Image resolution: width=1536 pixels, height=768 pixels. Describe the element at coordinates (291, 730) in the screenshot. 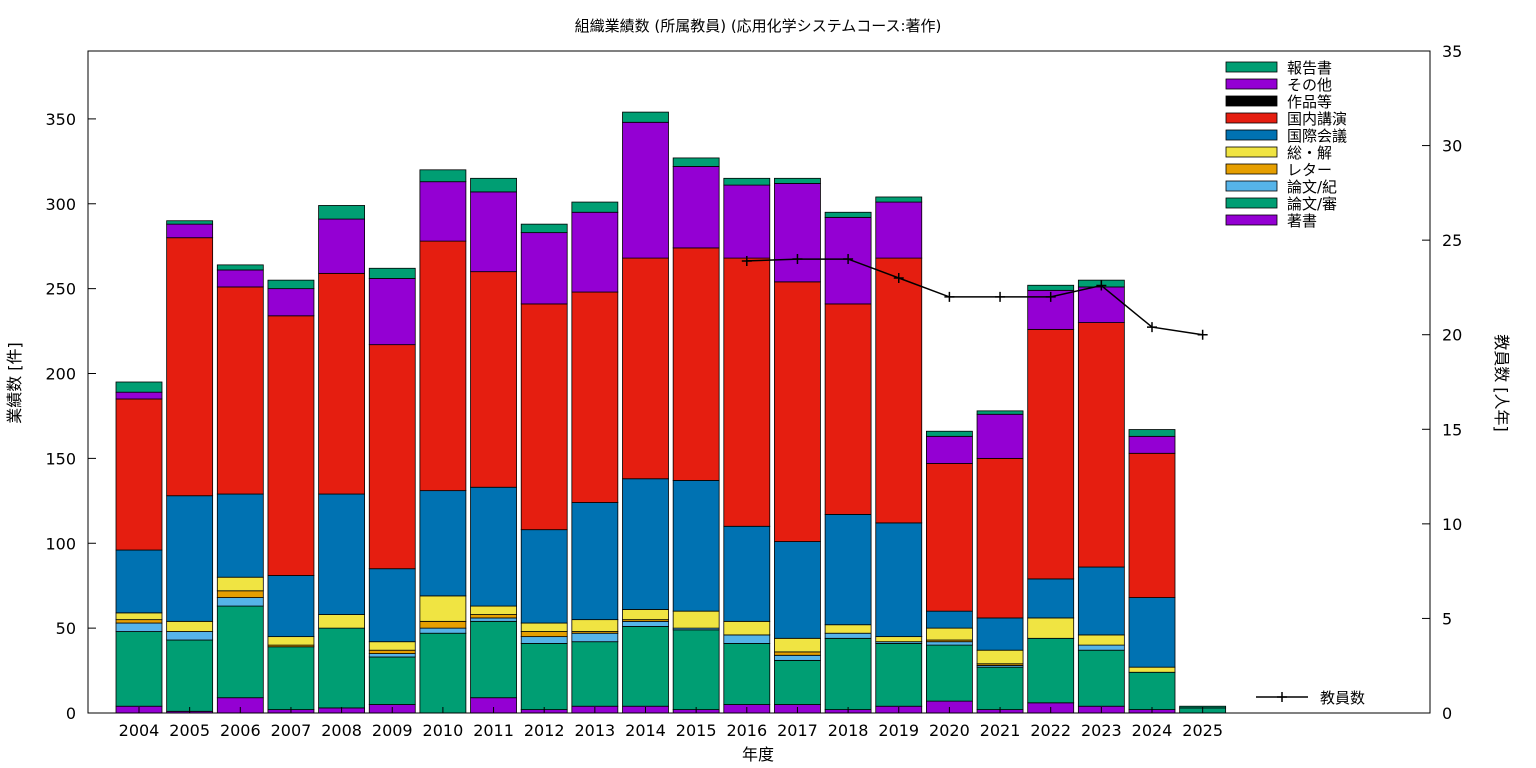

I see `x-tick-label: 2007` at that location.